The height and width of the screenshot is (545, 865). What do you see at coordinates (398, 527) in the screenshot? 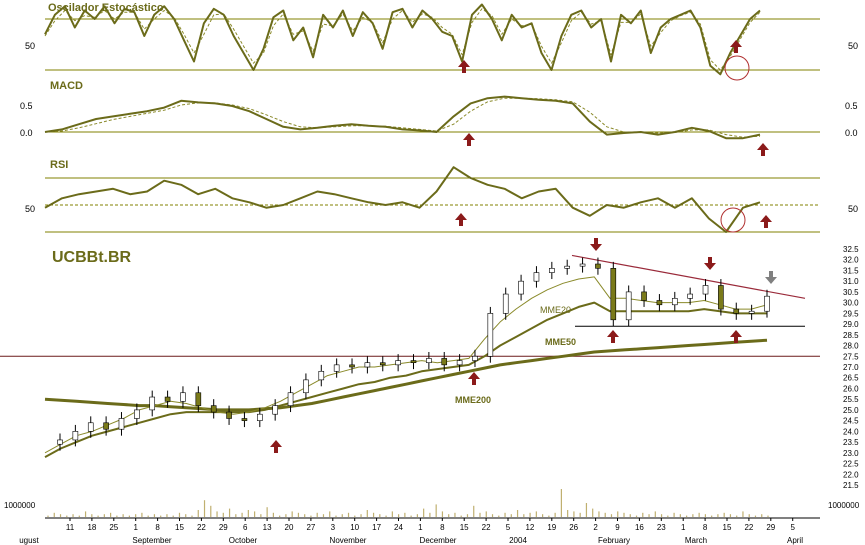
I see `x-day-label: 24` at bounding box center [398, 527].